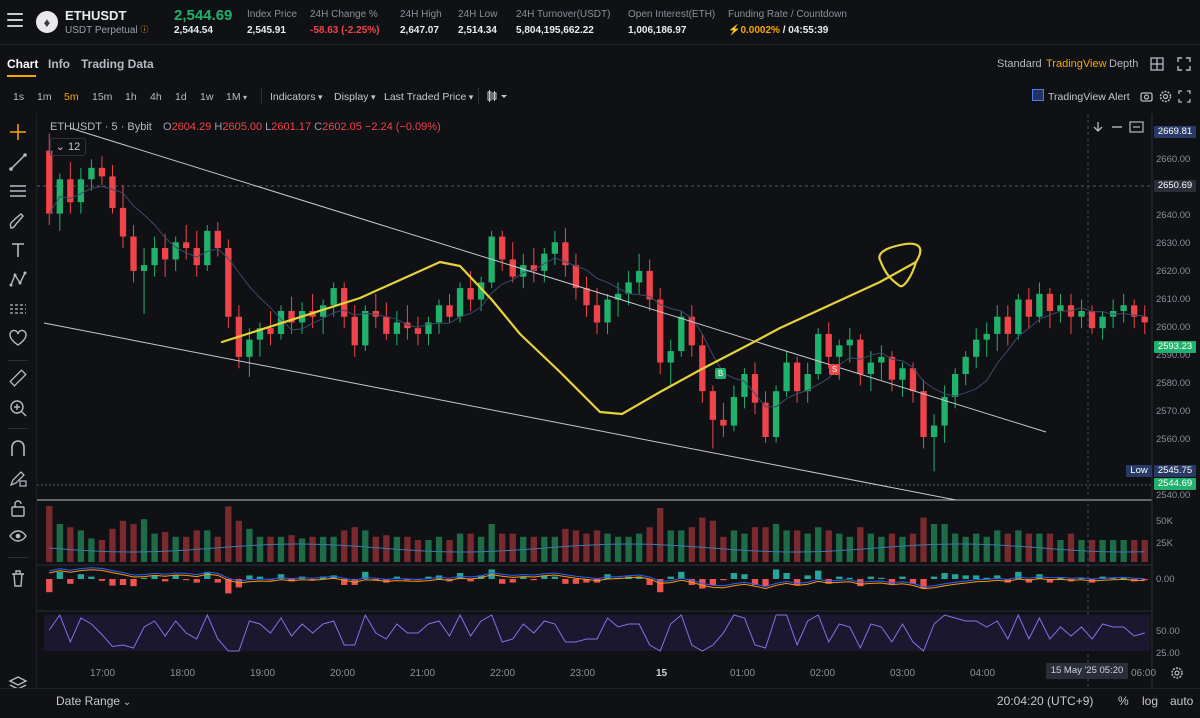  What do you see at coordinates (1146, 96) in the screenshot?
I see `camera-icon` at bounding box center [1146, 96].